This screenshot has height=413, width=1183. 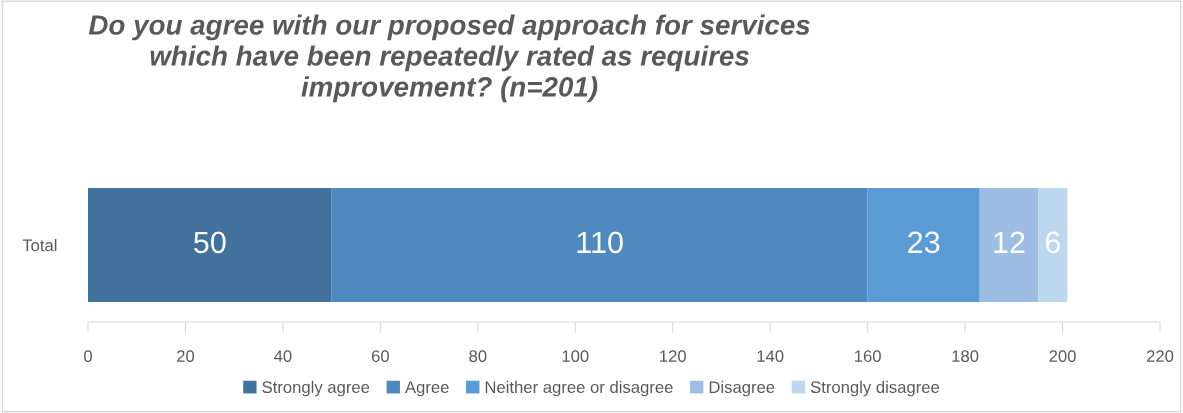 I want to click on data-label: 23, so click(x=924, y=242).